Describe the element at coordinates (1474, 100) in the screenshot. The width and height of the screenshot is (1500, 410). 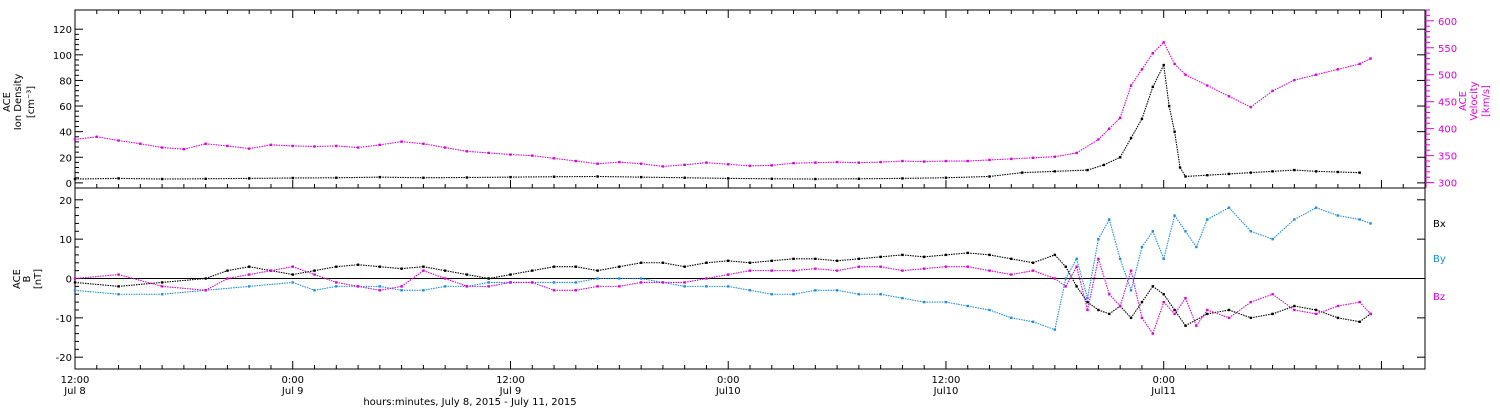
I see `velocity-label-line2: Velocity` at that location.